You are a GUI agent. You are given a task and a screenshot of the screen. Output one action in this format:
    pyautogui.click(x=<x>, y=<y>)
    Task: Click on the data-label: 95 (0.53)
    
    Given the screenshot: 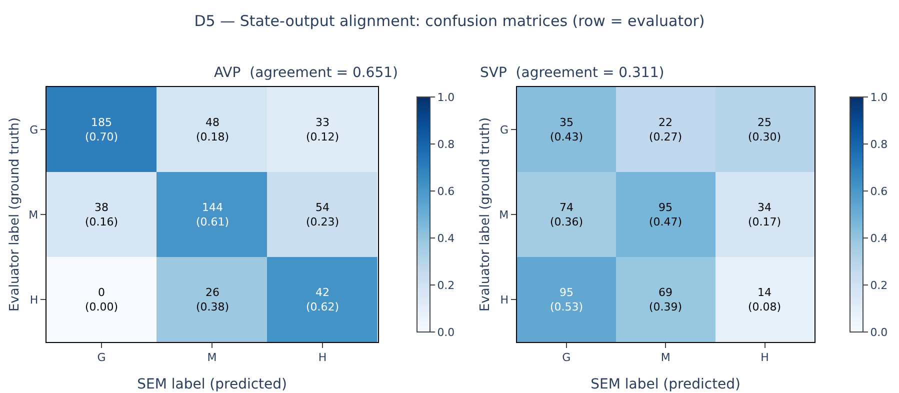 What is the action you would take?
    pyautogui.click(x=567, y=300)
    